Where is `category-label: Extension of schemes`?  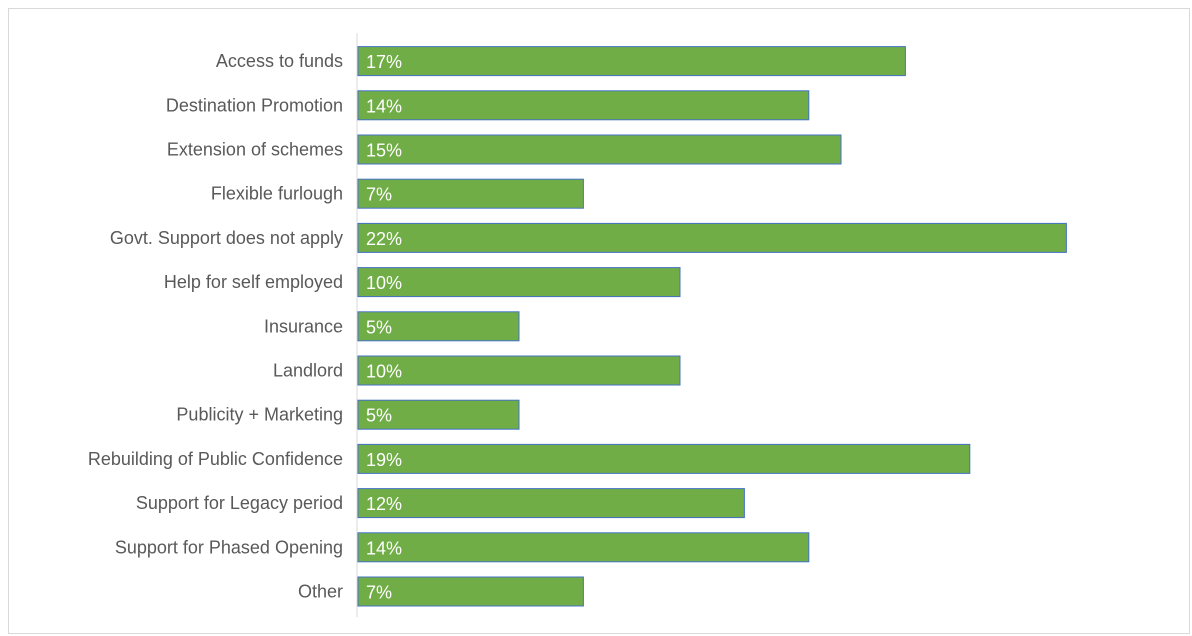
category-label: Extension of schemes is located at coordinates (255, 150).